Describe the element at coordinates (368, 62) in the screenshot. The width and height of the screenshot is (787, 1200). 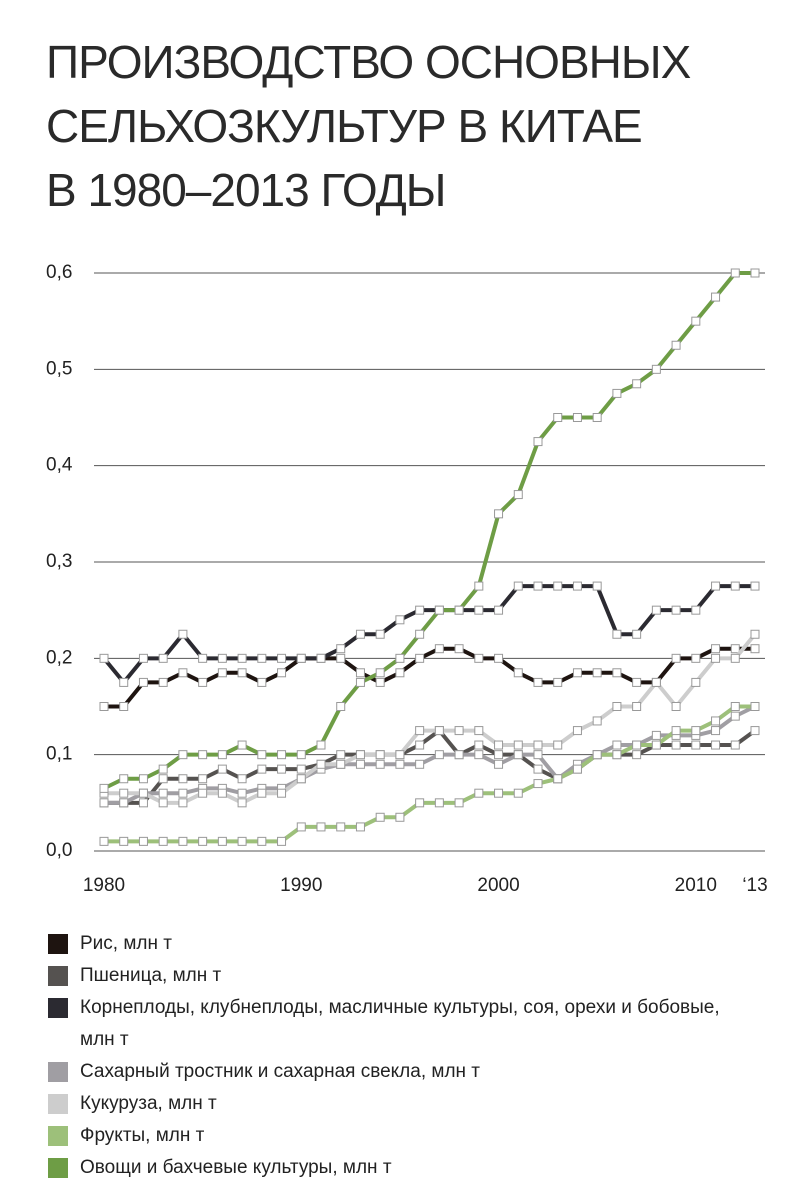
I see `title-line: ПРОИЗВОДСТВО ОСНОВНЫХ` at that location.